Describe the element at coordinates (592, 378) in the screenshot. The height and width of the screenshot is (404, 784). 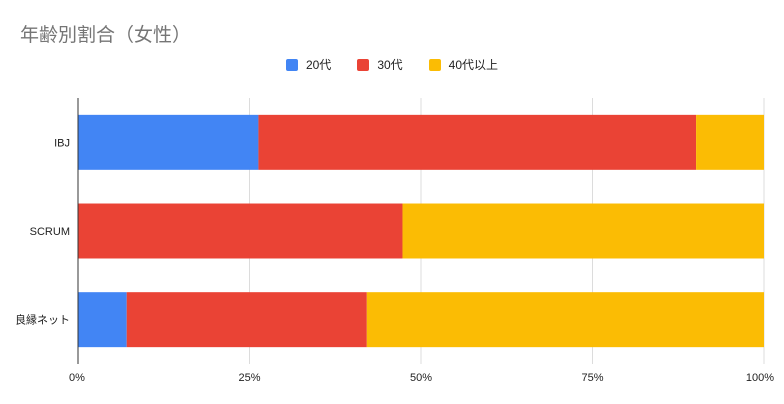
I see `x-tick-label: 75%` at that location.